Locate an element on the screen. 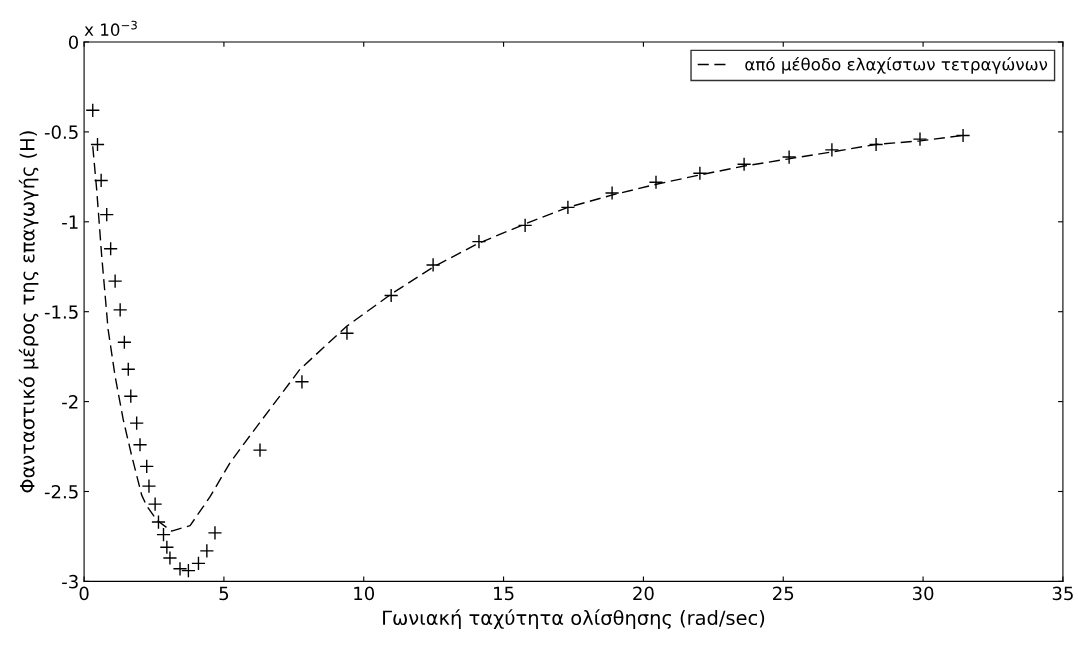  text: x 10$^{−3}$ is located at coordinates (110, 28).